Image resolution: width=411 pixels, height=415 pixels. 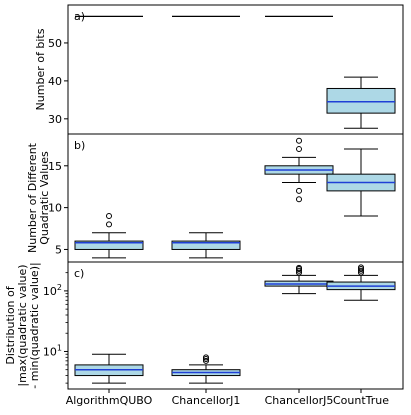 I want to click on y-axis-label: Number of bits, so click(x=40, y=69).